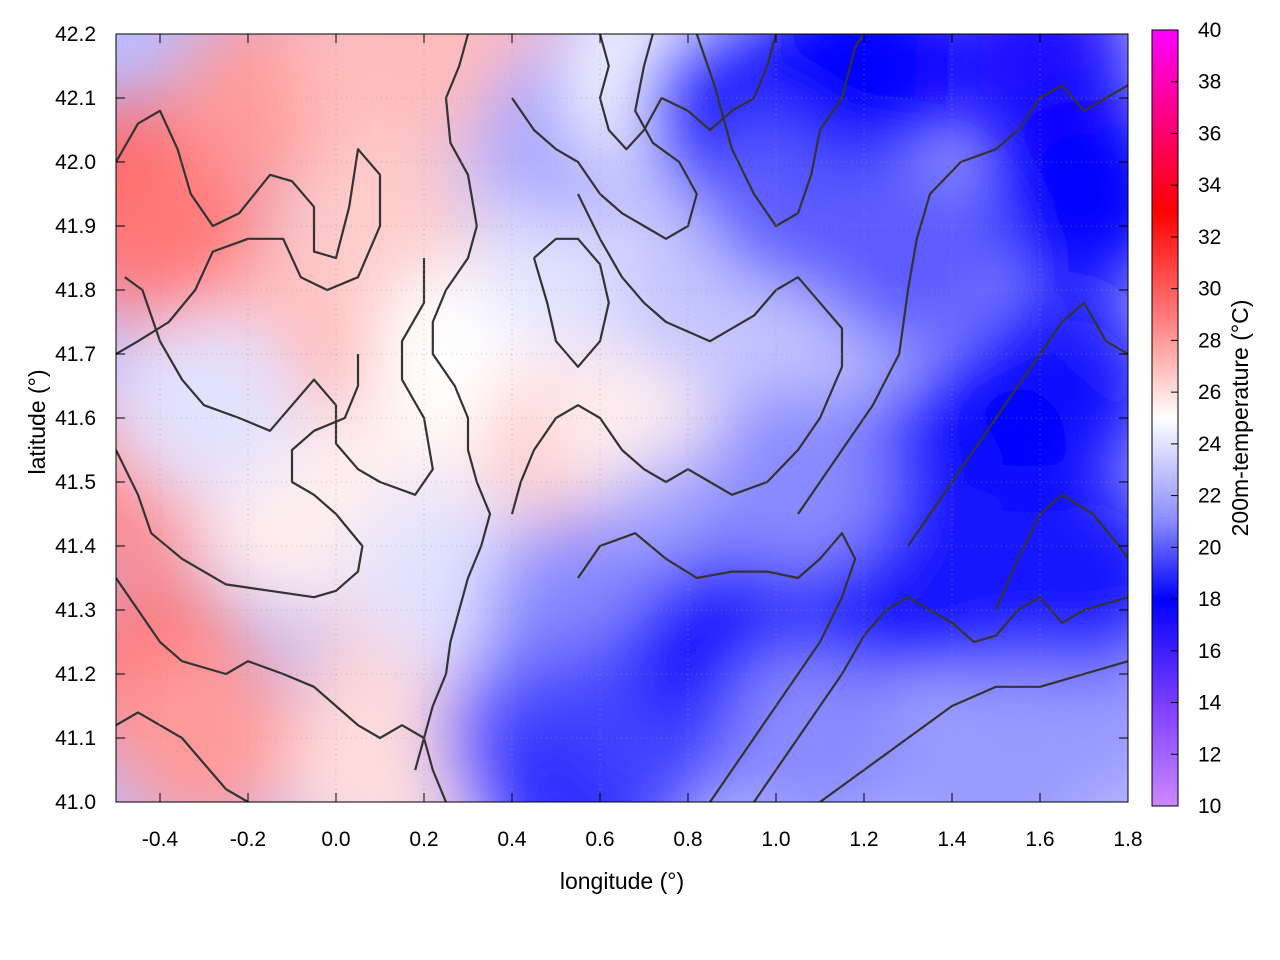 This screenshot has width=1280, height=960. I want to click on y-tick-label-1: 41.1, so click(75, 738).